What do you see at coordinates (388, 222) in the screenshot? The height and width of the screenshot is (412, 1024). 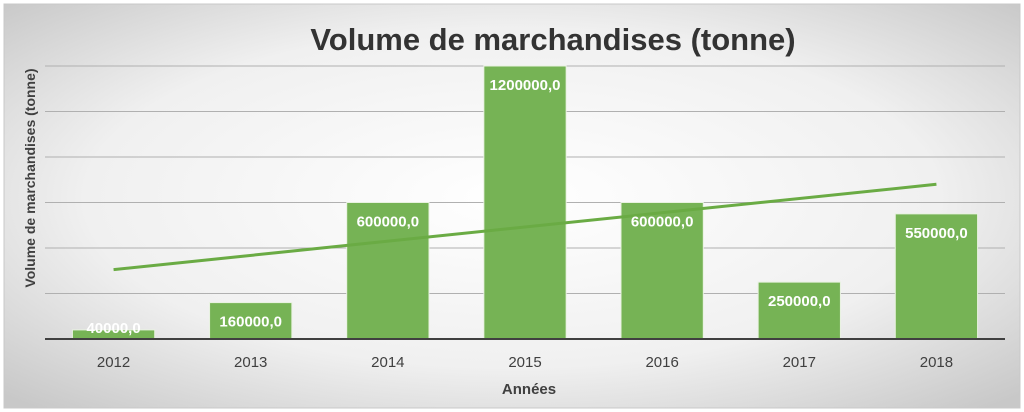 I see `data-label-2014: 600000,0` at bounding box center [388, 222].